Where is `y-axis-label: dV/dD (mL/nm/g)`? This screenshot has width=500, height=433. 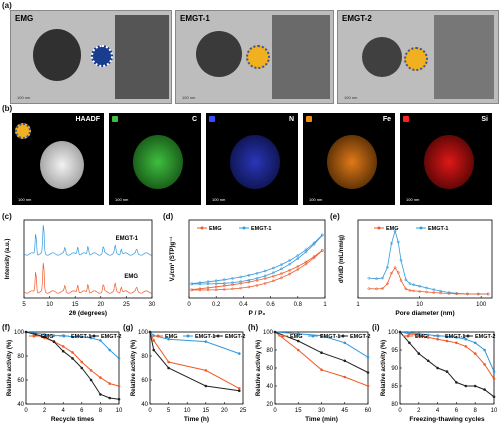
y-axis-label: dV/dD (mL/nm/g) is located at coordinates (342, 259).